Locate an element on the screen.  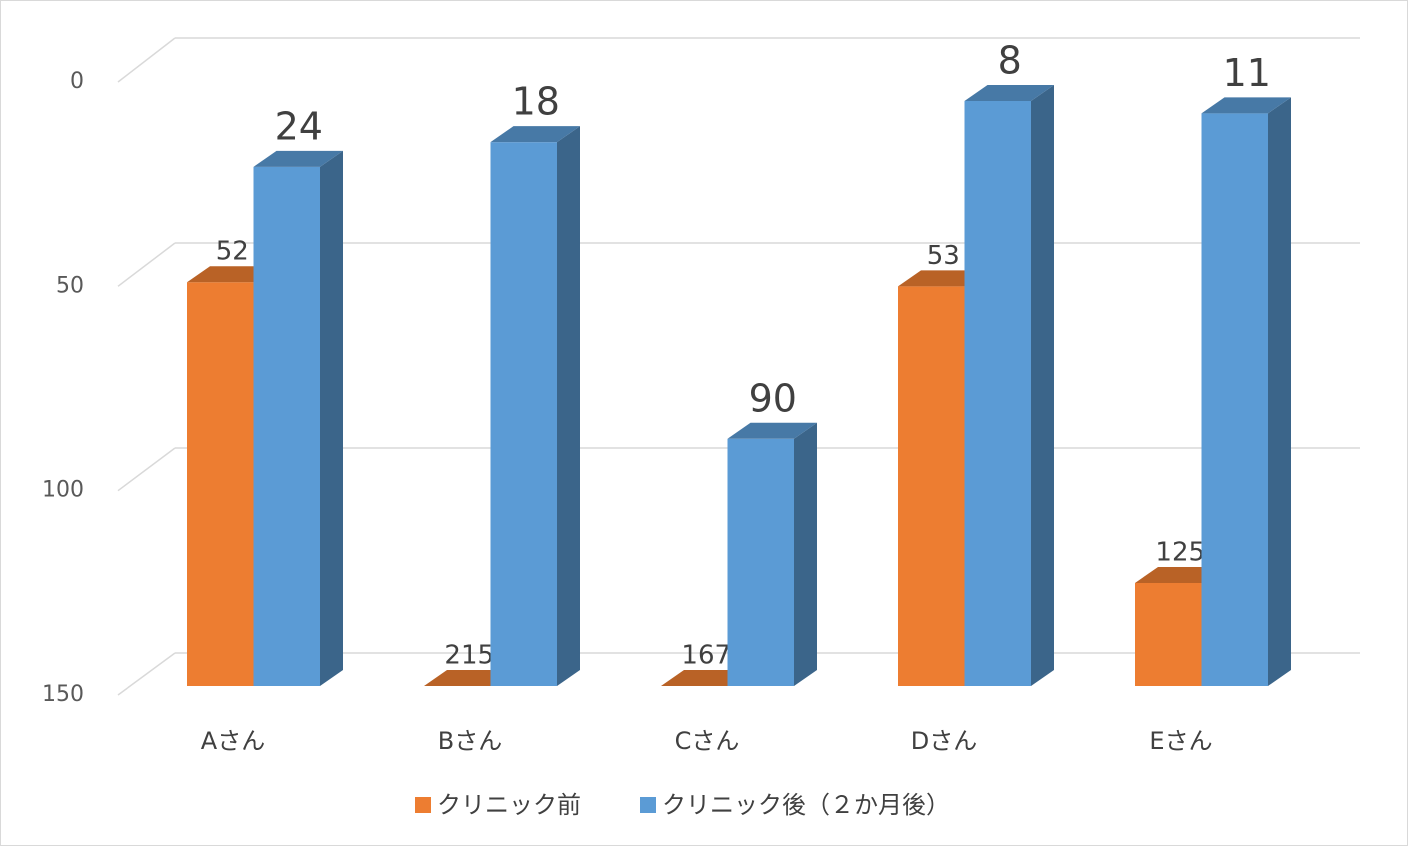
data-label: 8 is located at coordinates (1010, 60).